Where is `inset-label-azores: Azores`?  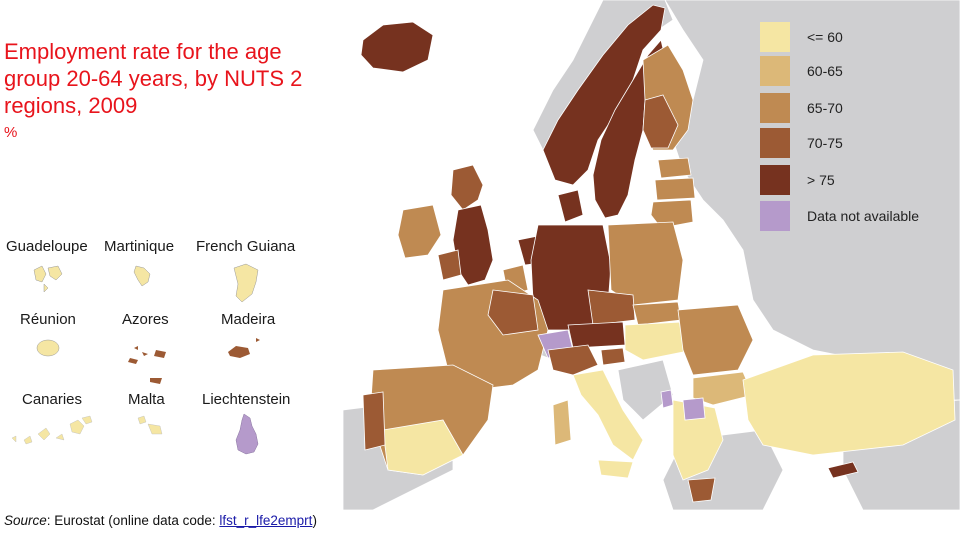
inset-label-azores: Azores is located at coordinates (145, 319).